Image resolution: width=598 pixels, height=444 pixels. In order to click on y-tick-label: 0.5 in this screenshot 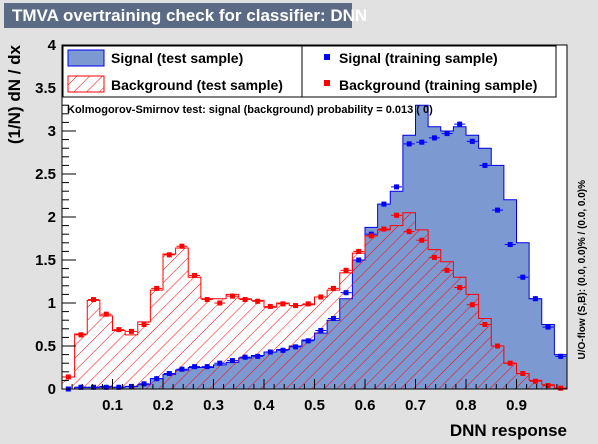, I will do `click(45, 346)`.